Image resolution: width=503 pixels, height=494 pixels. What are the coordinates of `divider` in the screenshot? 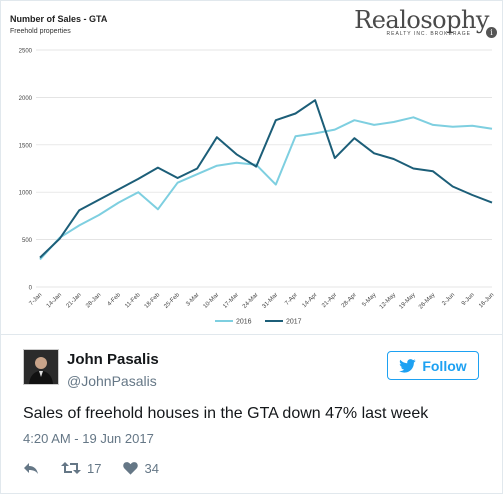 It's located at (251, 334).